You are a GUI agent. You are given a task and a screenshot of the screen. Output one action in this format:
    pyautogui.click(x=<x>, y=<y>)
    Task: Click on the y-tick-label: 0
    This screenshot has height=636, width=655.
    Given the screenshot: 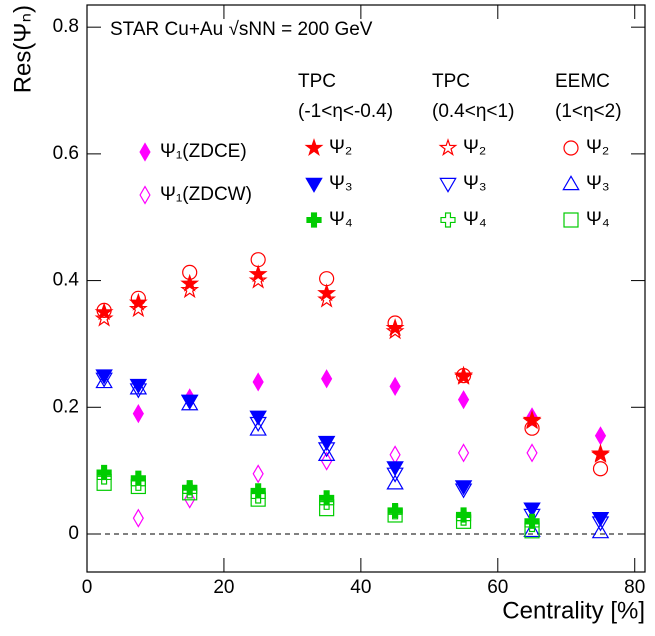 What is the action you would take?
    pyautogui.click(x=73, y=533)
    